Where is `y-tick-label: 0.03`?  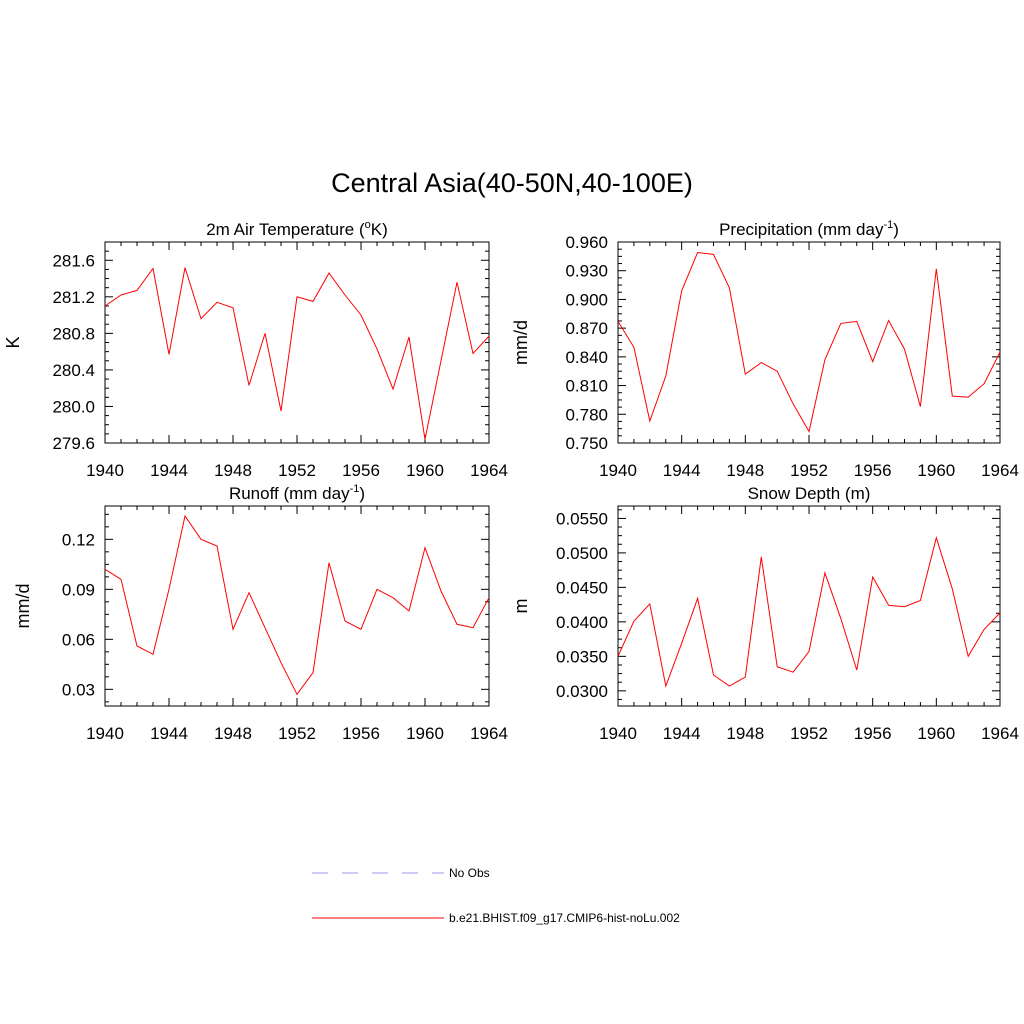 y-tick-label: 0.03 is located at coordinates (78, 689).